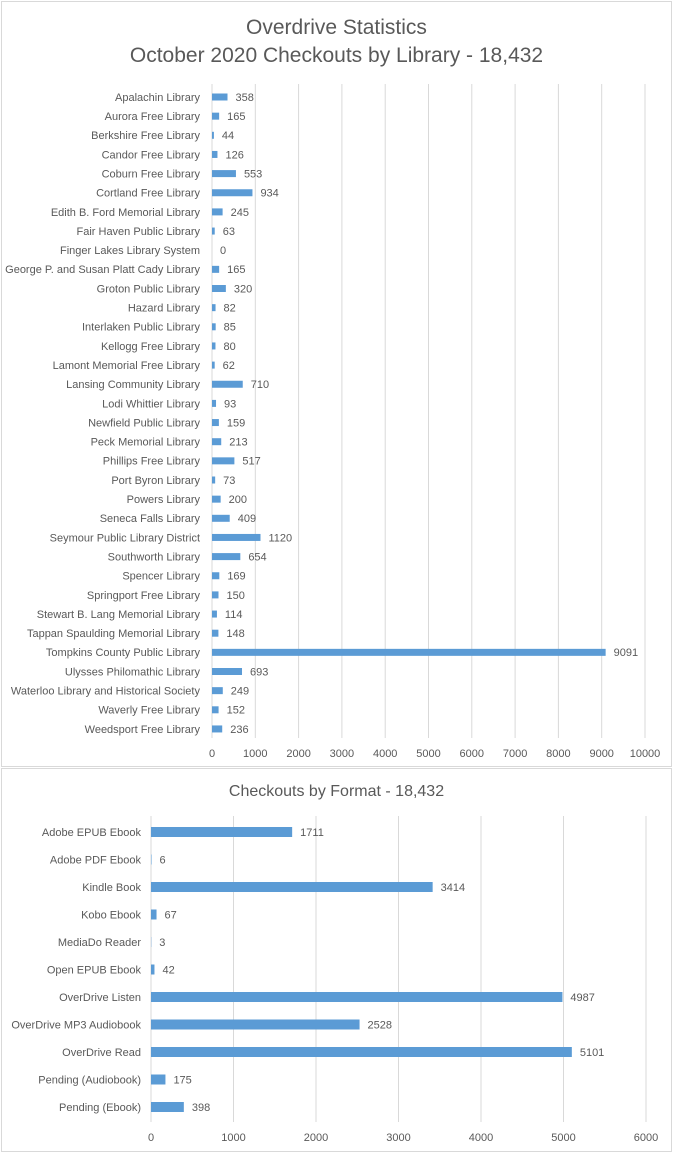 Image resolution: width=674 pixels, height=1153 pixels. What do you see at coordinates (164, 309) in the screenshot?
I see `category-label: Hazard Library` at bounding box center [164, 309].